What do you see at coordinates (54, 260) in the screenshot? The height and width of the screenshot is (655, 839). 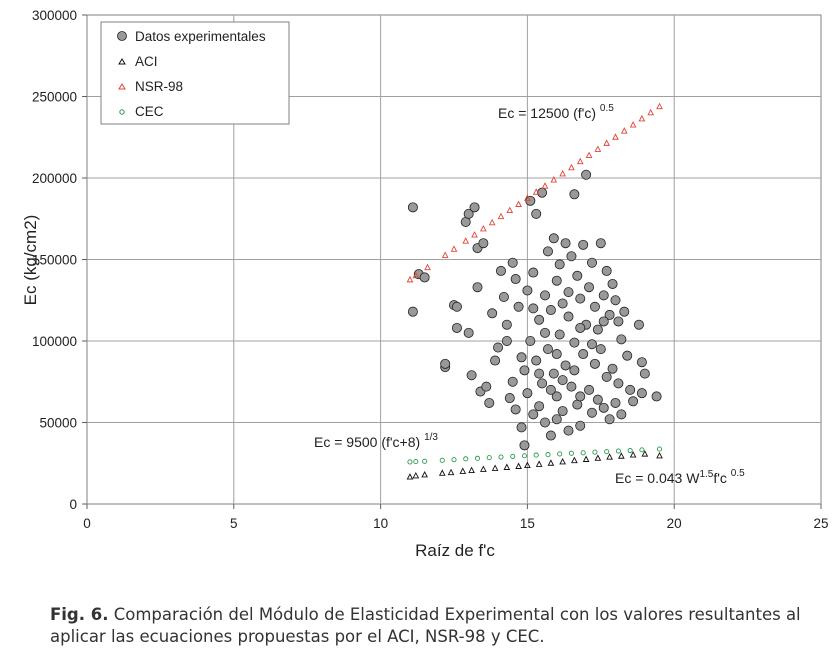 I see `y-tick-label: 150000` at bounding box center [54, 260].